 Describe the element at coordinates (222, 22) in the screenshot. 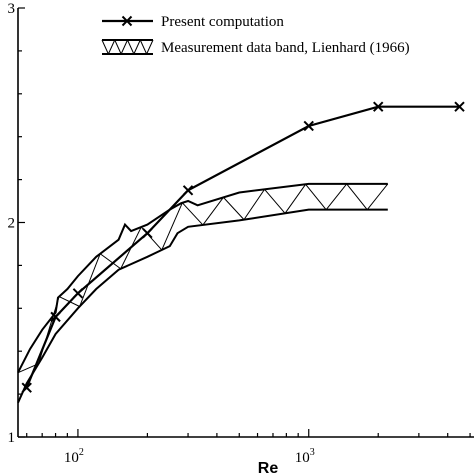

I see `legend-computation-label: Present computation` at that location.